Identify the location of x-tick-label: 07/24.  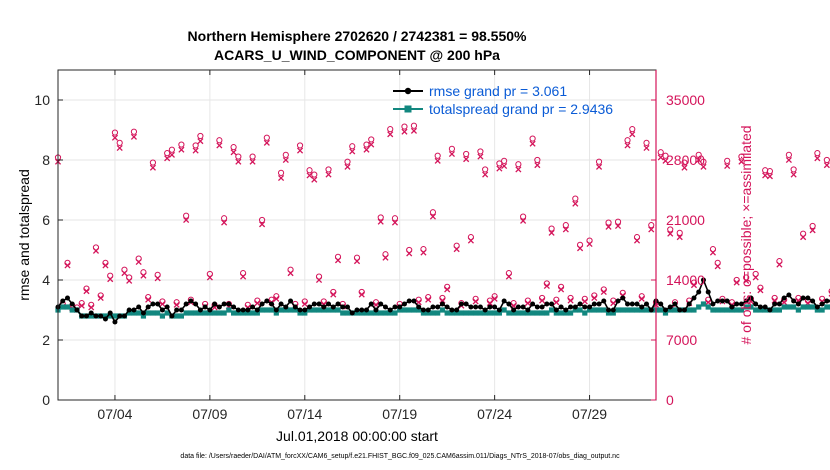
(494, 414).